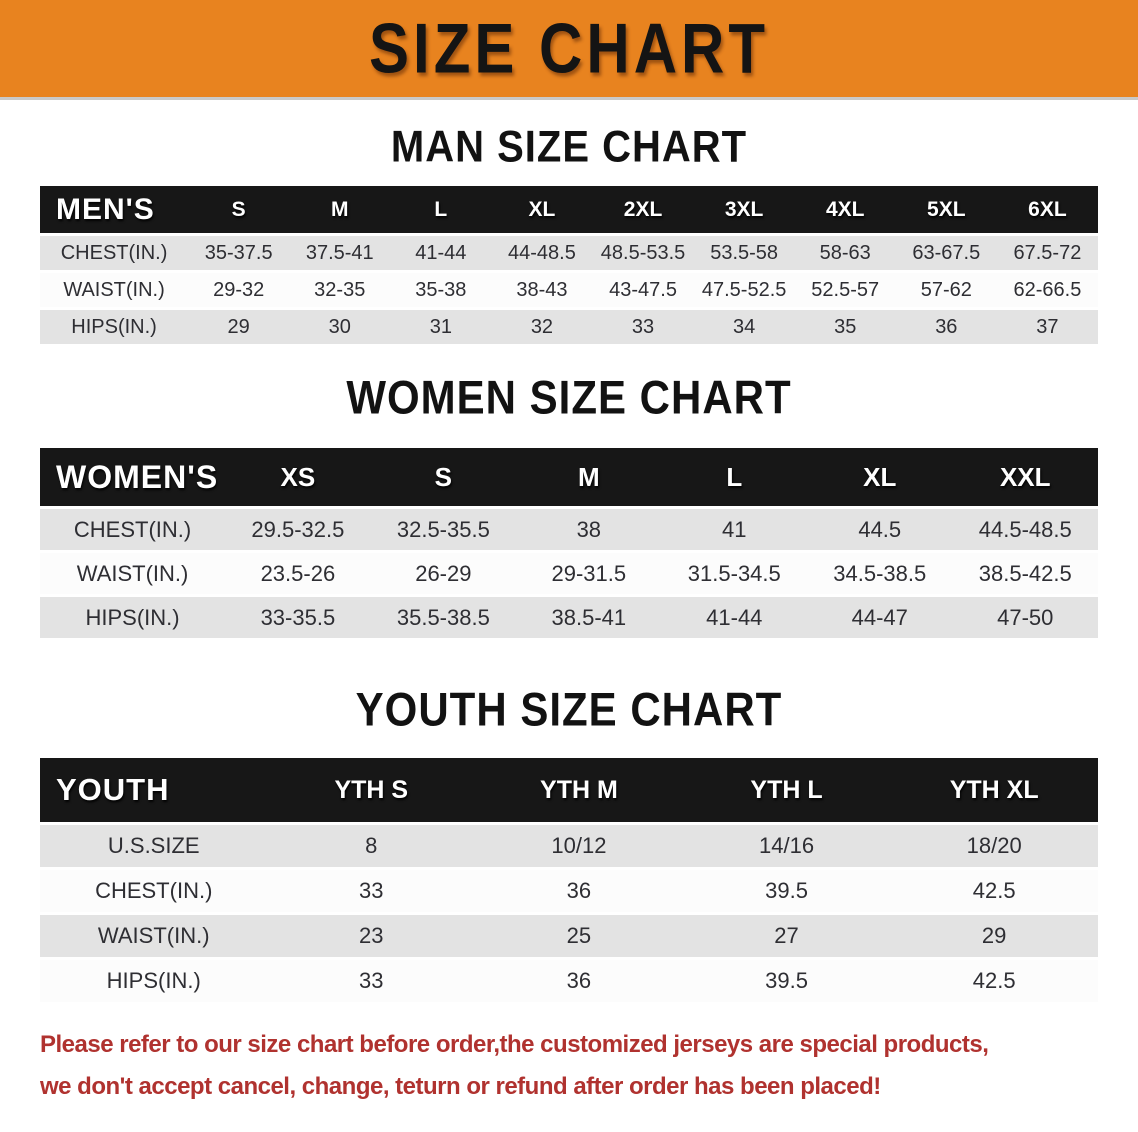 Image resolution: width=1138 pixels, height=1132 pixels. Describe the element at coordinates (786, 790) in the screenshot. I see `size-column-header: YTH L` at that location.